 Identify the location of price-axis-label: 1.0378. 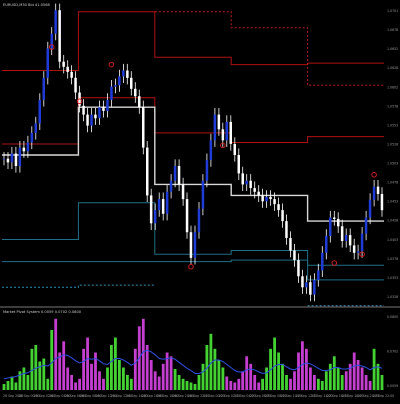
(392, 259).